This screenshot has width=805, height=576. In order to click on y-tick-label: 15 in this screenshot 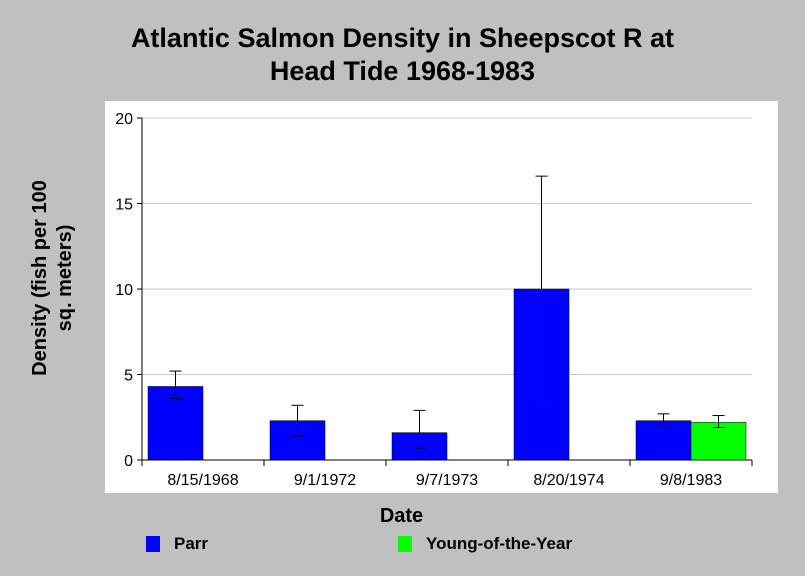, I will do `click(124, 205)`.